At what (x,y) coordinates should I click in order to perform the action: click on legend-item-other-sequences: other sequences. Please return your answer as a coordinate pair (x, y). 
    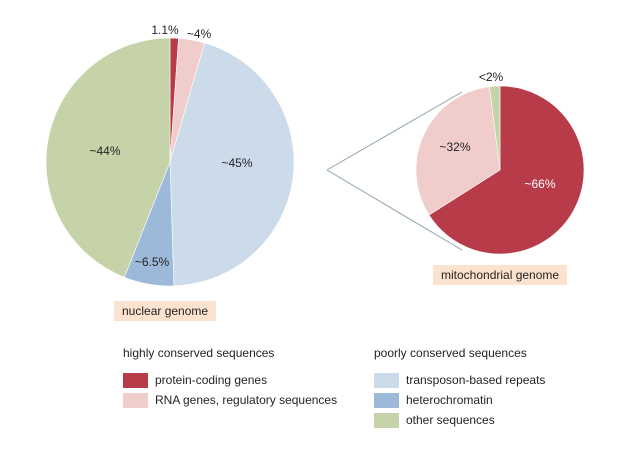
    Looking at the image, I should click on (434, 420).